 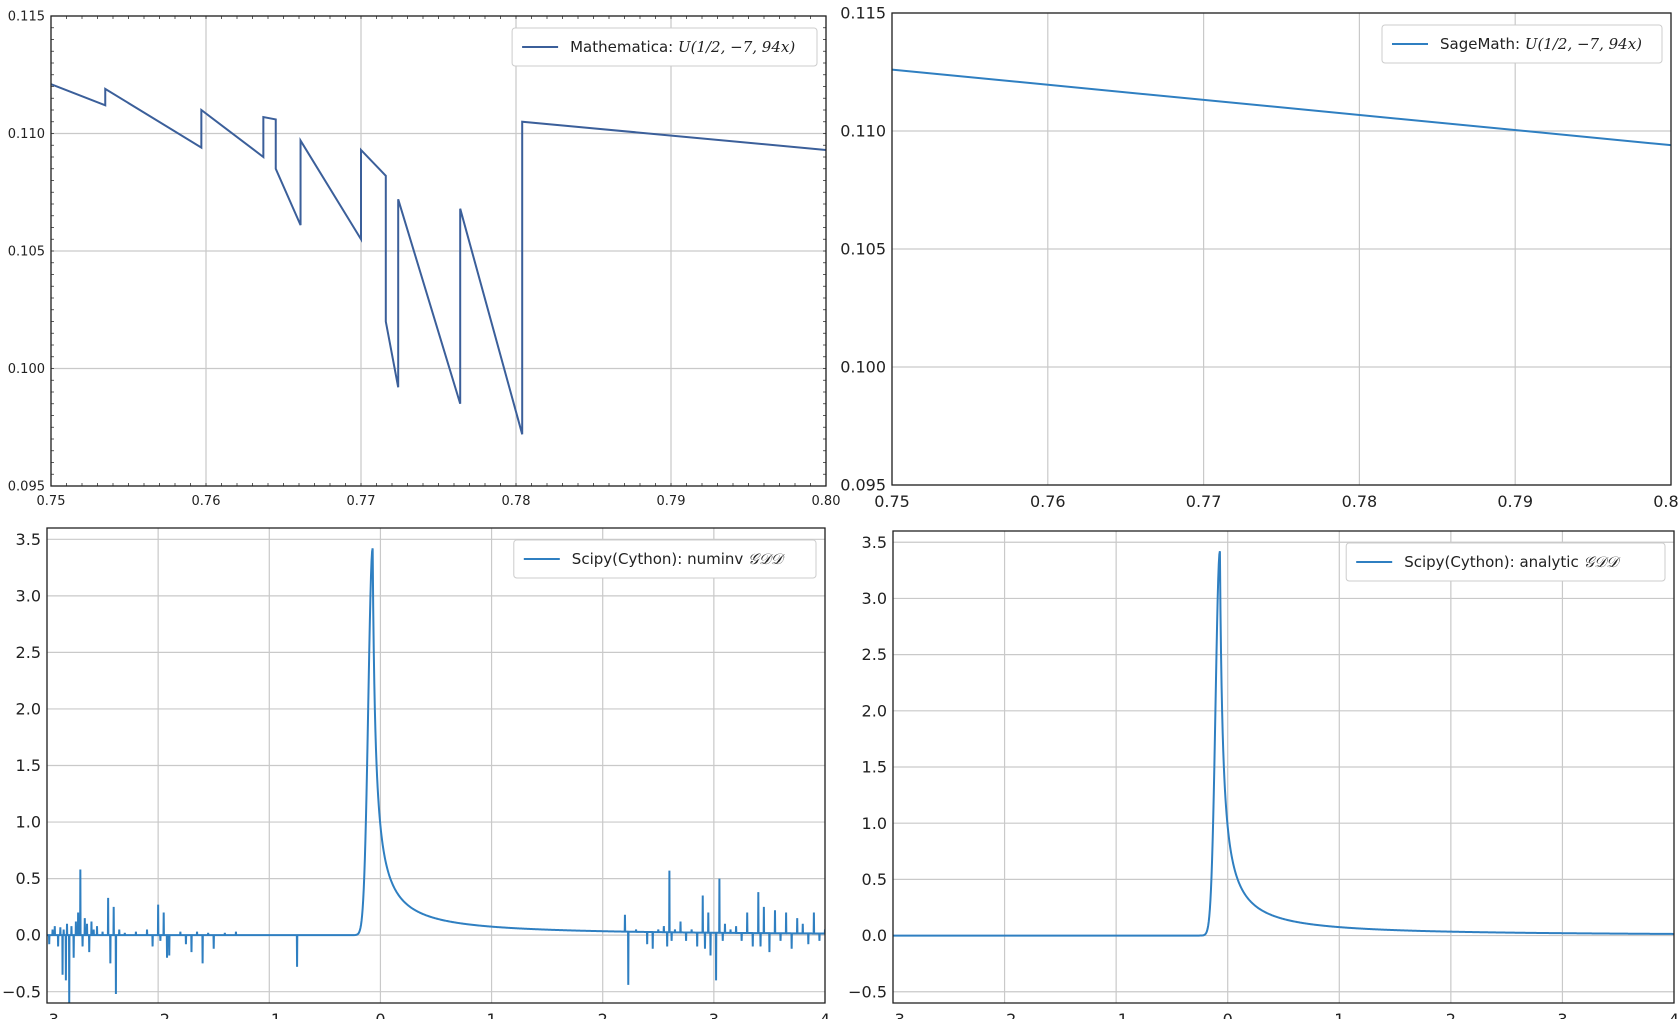 I want to click on legend: Mathematica: U(1/2, −7, 94x), so click(x=664, y=47).